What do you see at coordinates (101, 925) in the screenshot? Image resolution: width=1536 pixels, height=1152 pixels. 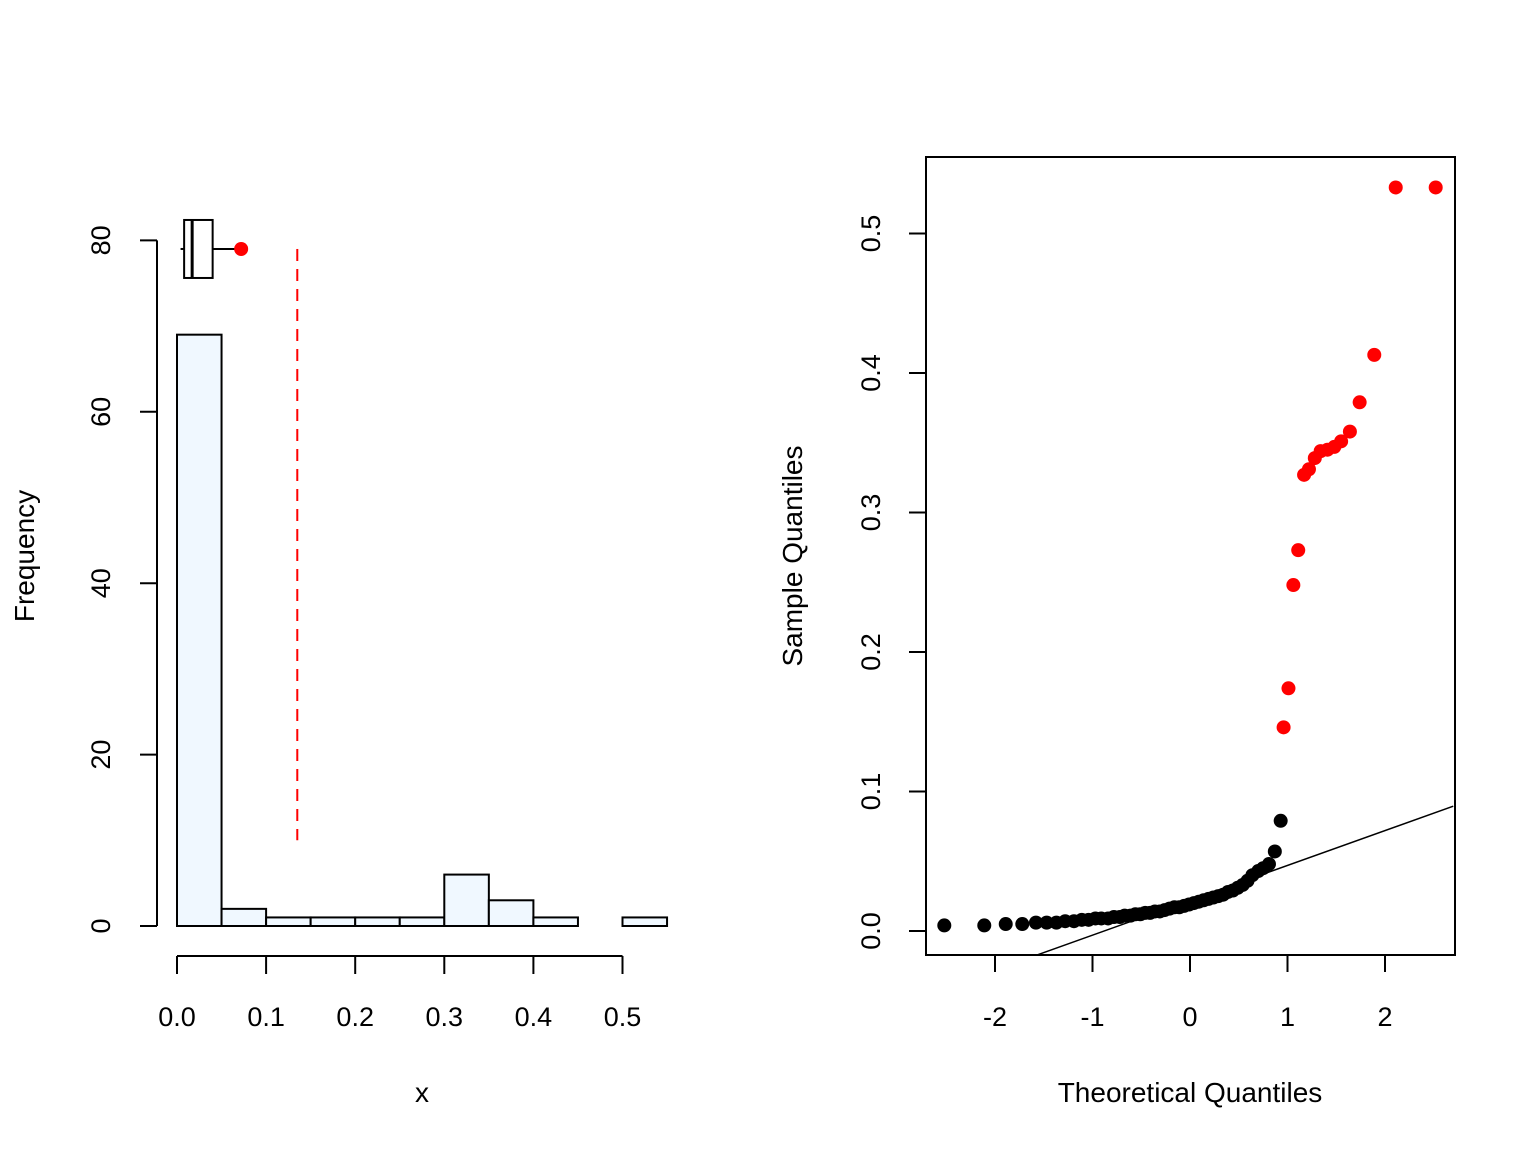 I see `y-tick-label: 0` at bounding box center [101, 925].